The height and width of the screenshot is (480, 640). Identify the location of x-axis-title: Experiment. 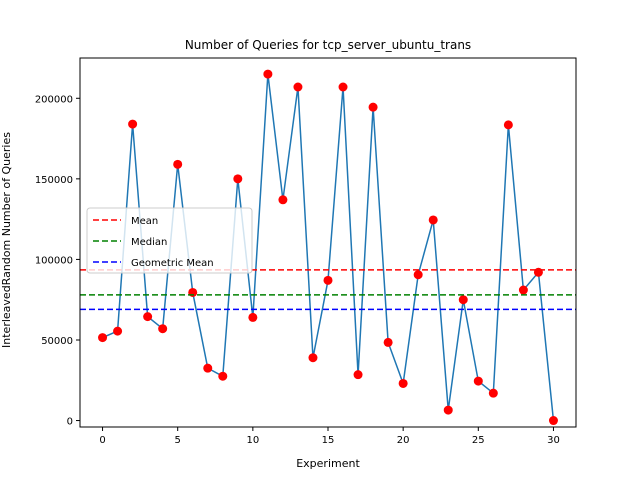
(328, 463).